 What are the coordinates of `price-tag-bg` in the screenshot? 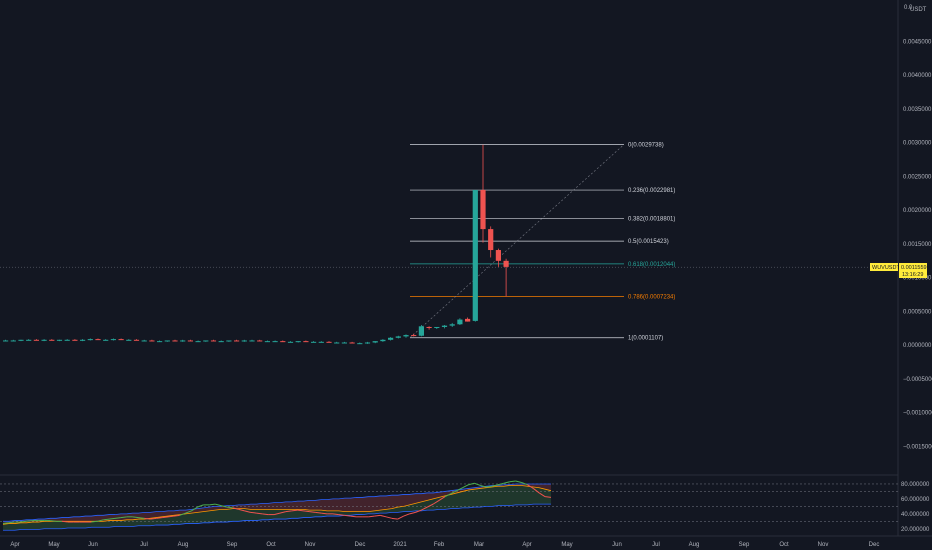 It's located at (913, 270).